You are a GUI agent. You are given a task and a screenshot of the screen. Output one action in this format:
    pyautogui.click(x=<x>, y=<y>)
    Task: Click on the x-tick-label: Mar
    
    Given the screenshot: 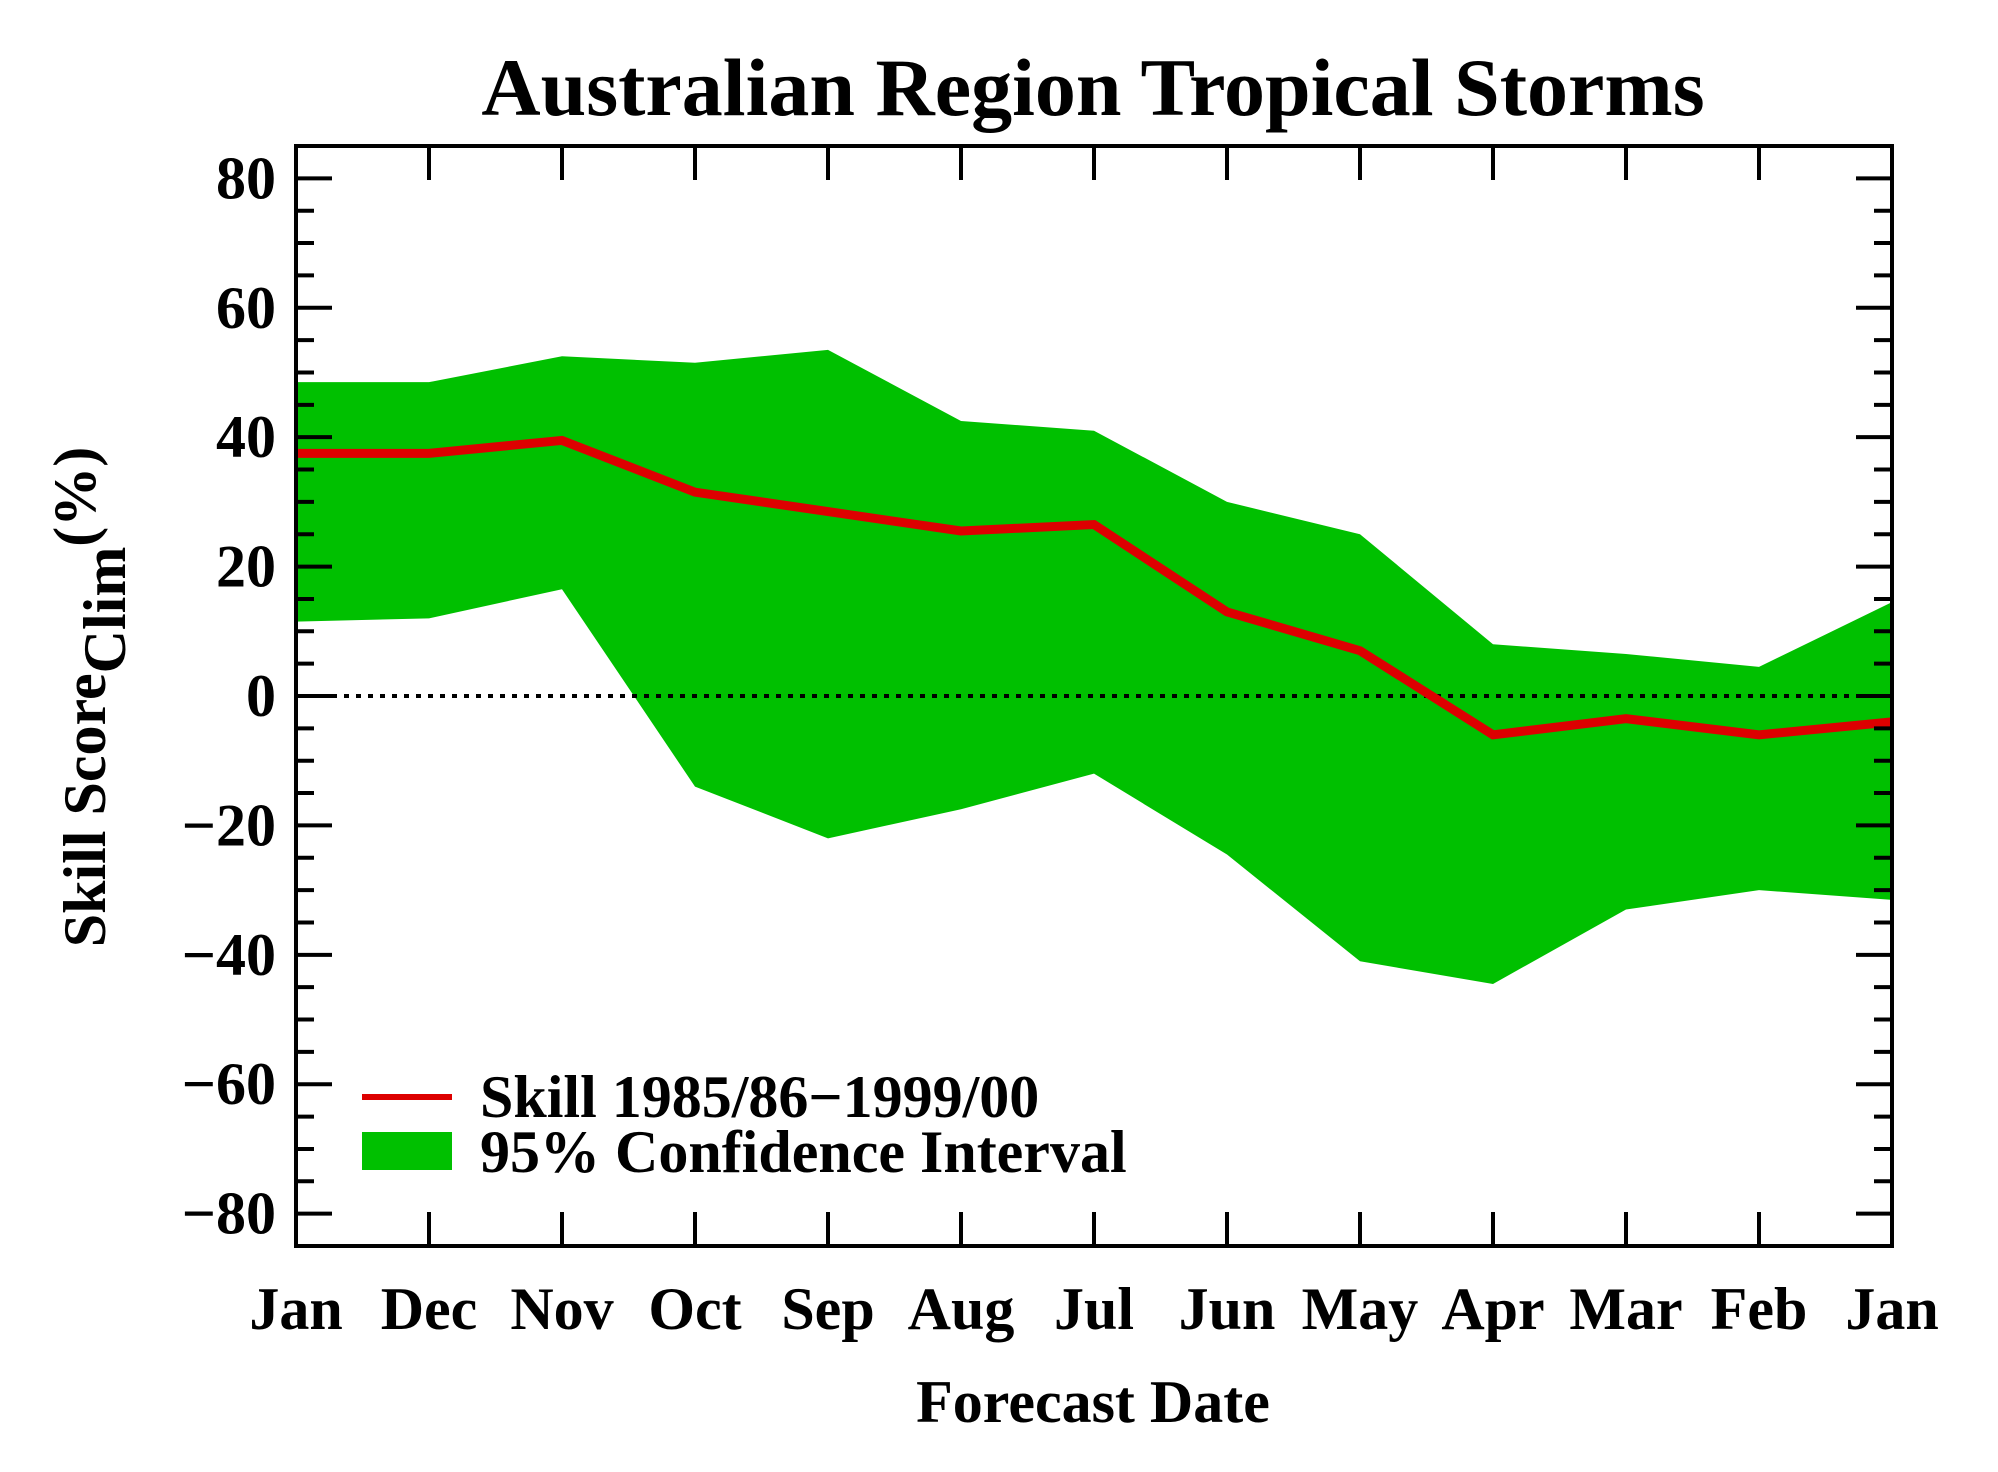 What is the action you would take?
    pyautogui.click(x=1625, y=1309)
    